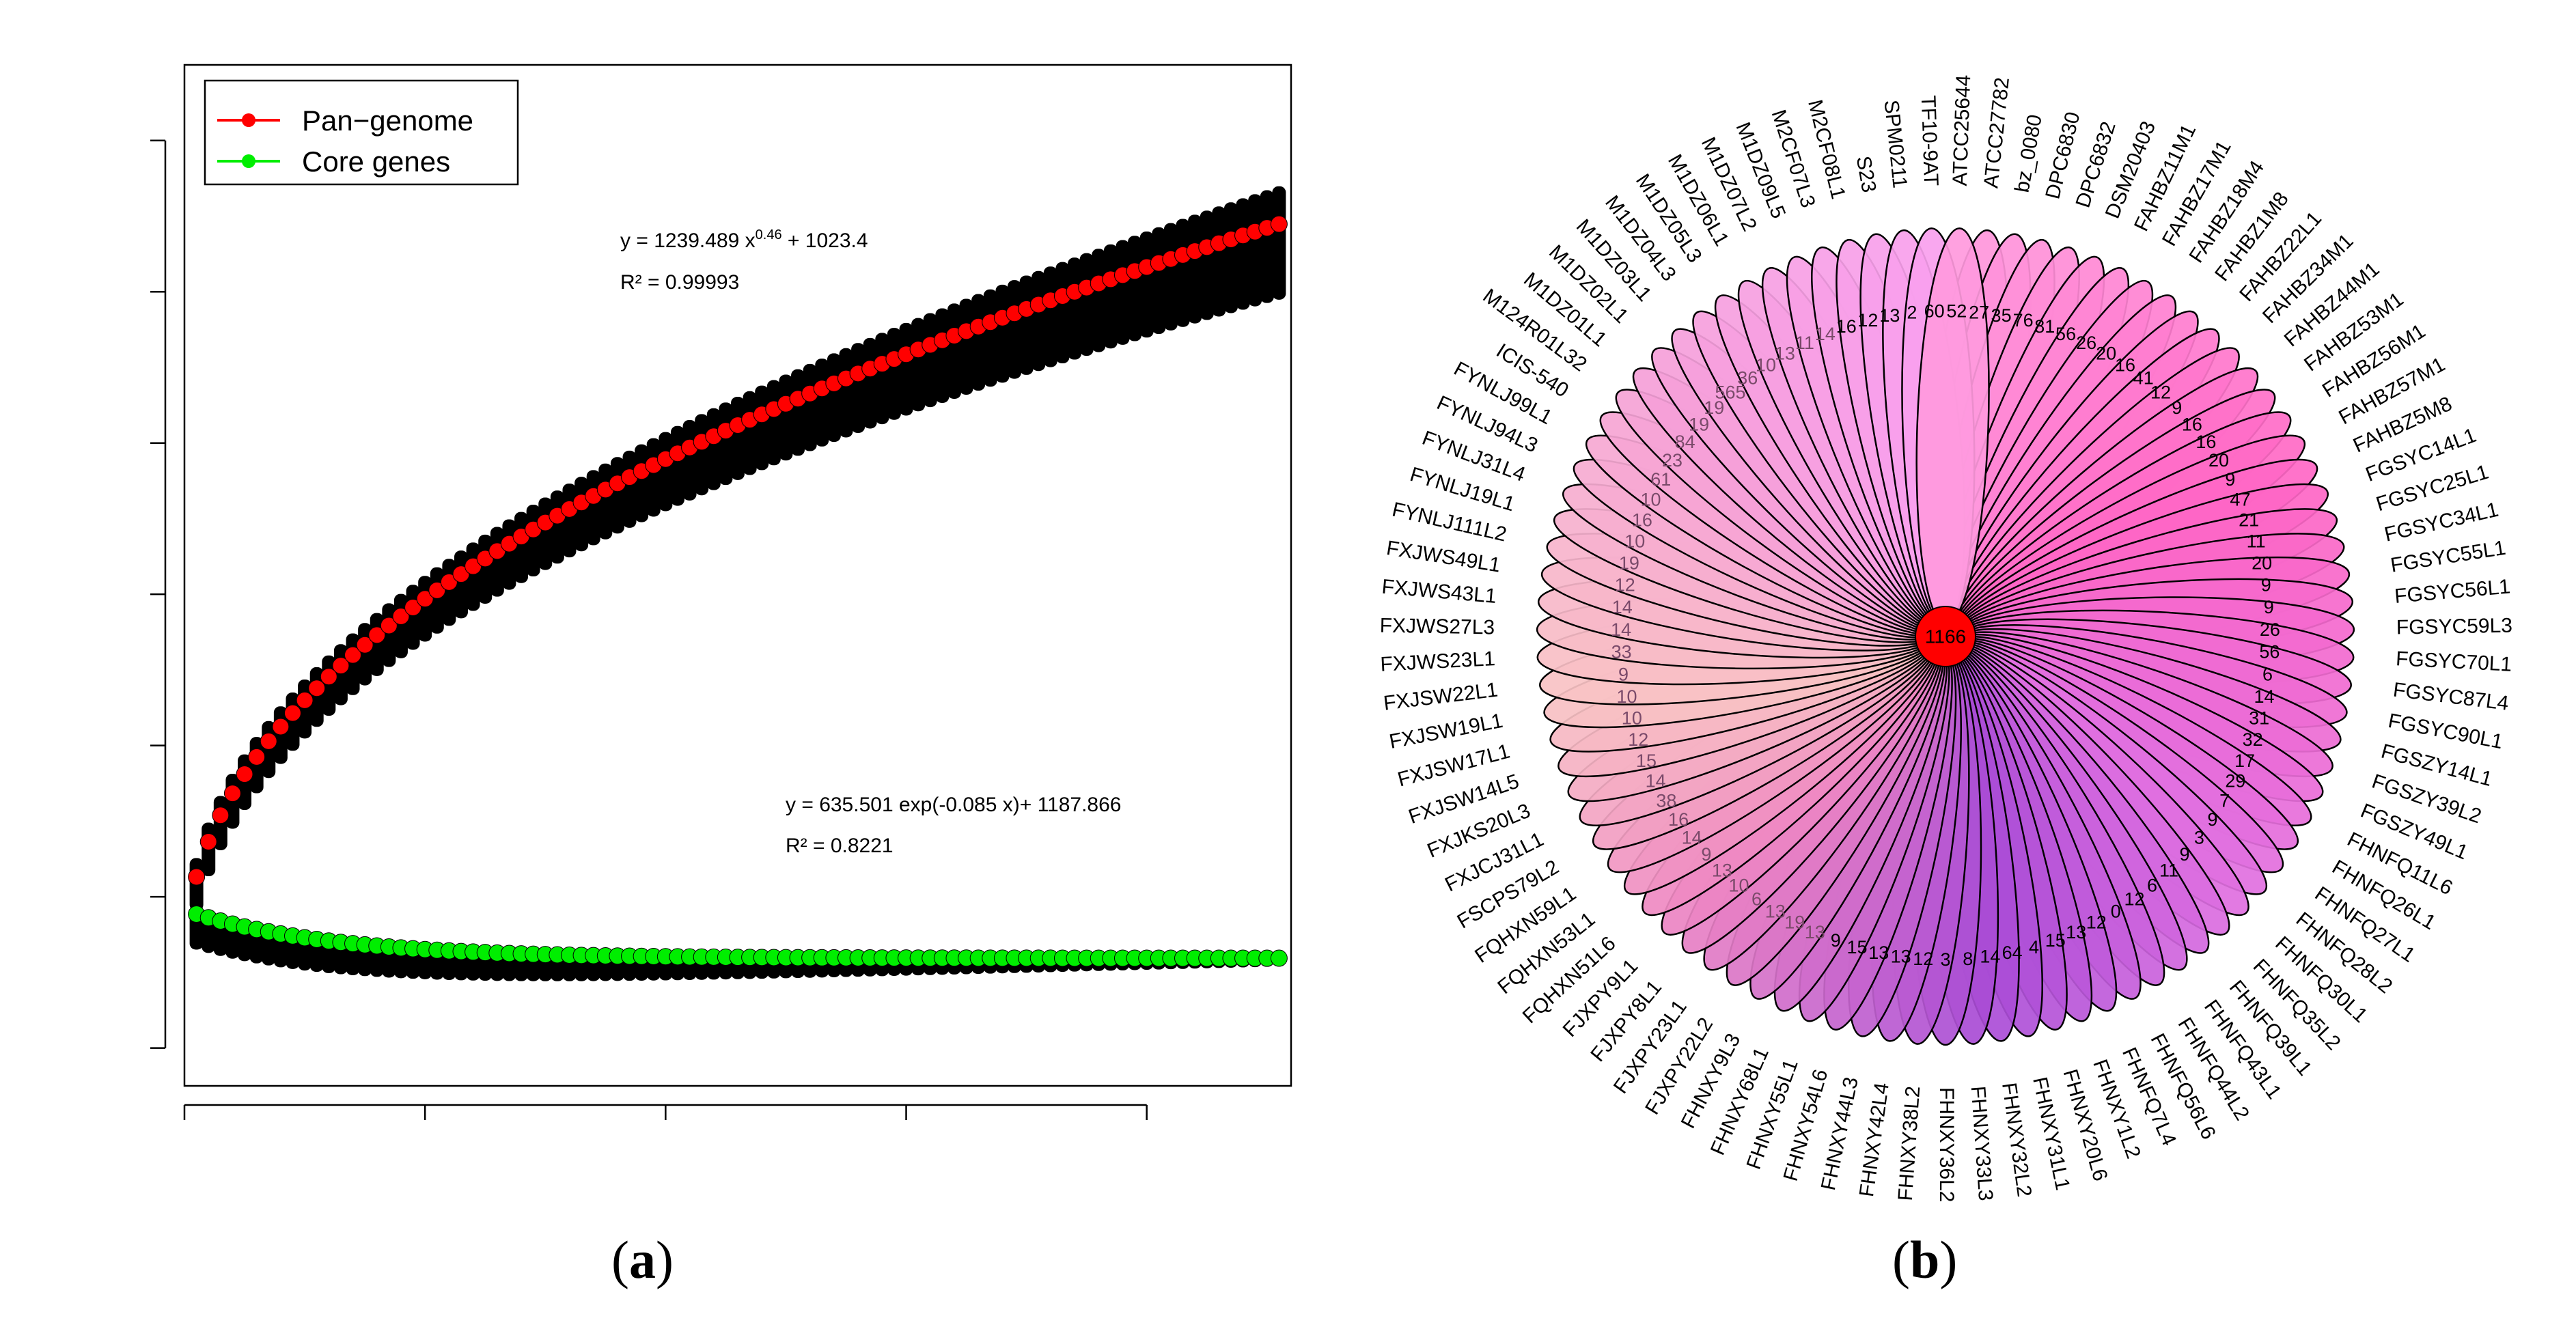  Describe the element at coordinates (1437, 627) in the screenshot. I see `genome-label: FXJWS27L3` at that location.